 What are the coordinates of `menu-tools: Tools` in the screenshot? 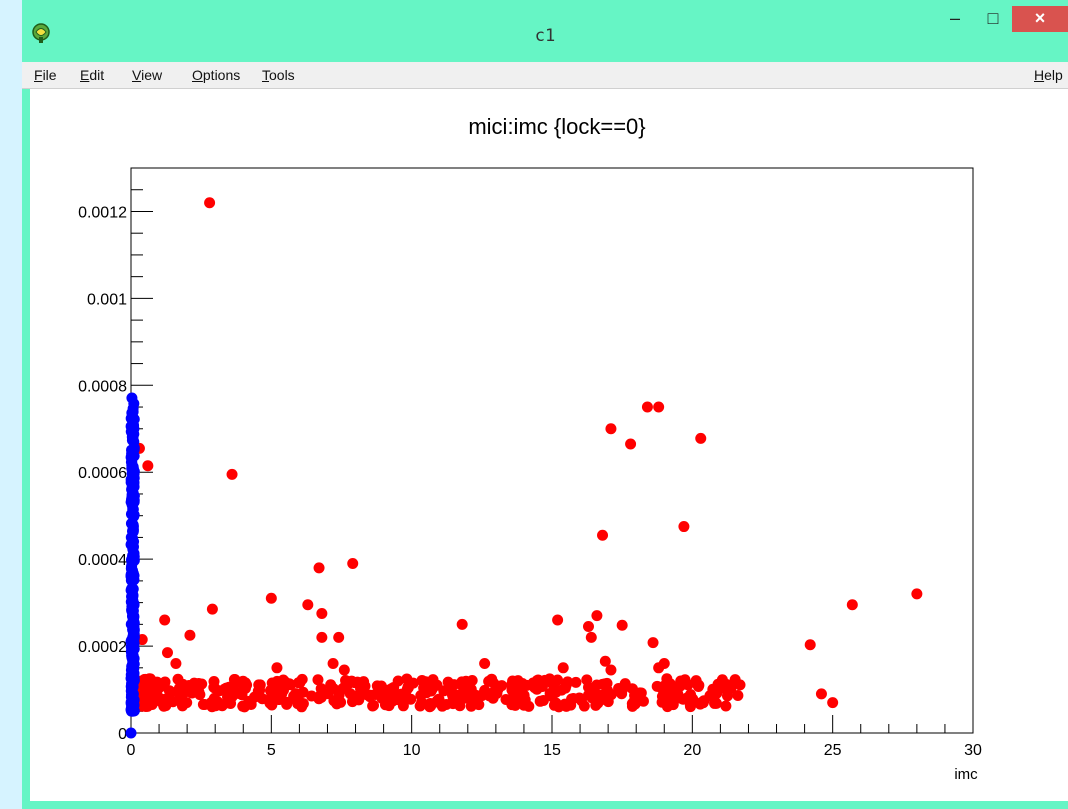 It's located at (278, 75).